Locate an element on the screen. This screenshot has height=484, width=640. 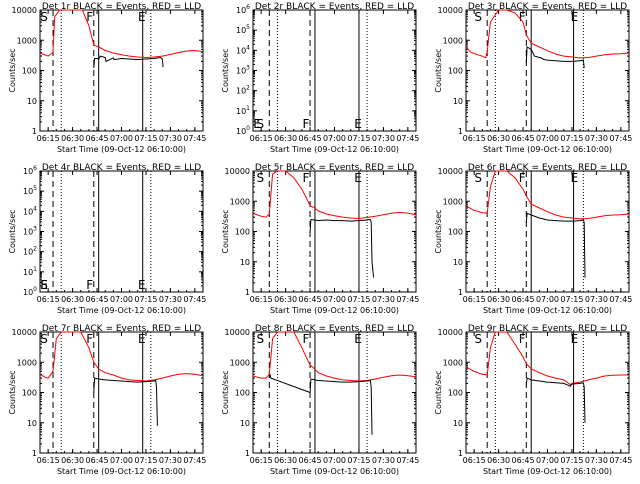
y-tick-label: 10¹ is located at coordinates (30, 271).